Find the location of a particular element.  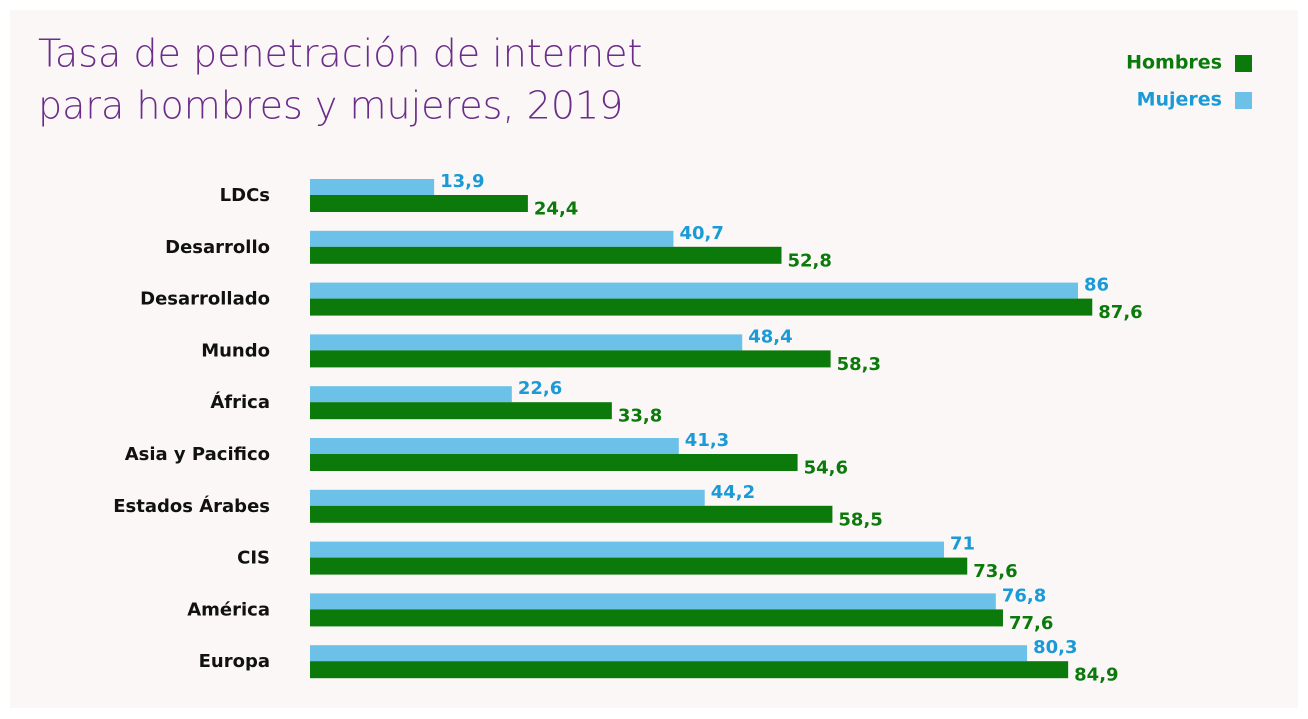

y-tick-label: Asia y Pacifico is located at coordinates (197, 454).